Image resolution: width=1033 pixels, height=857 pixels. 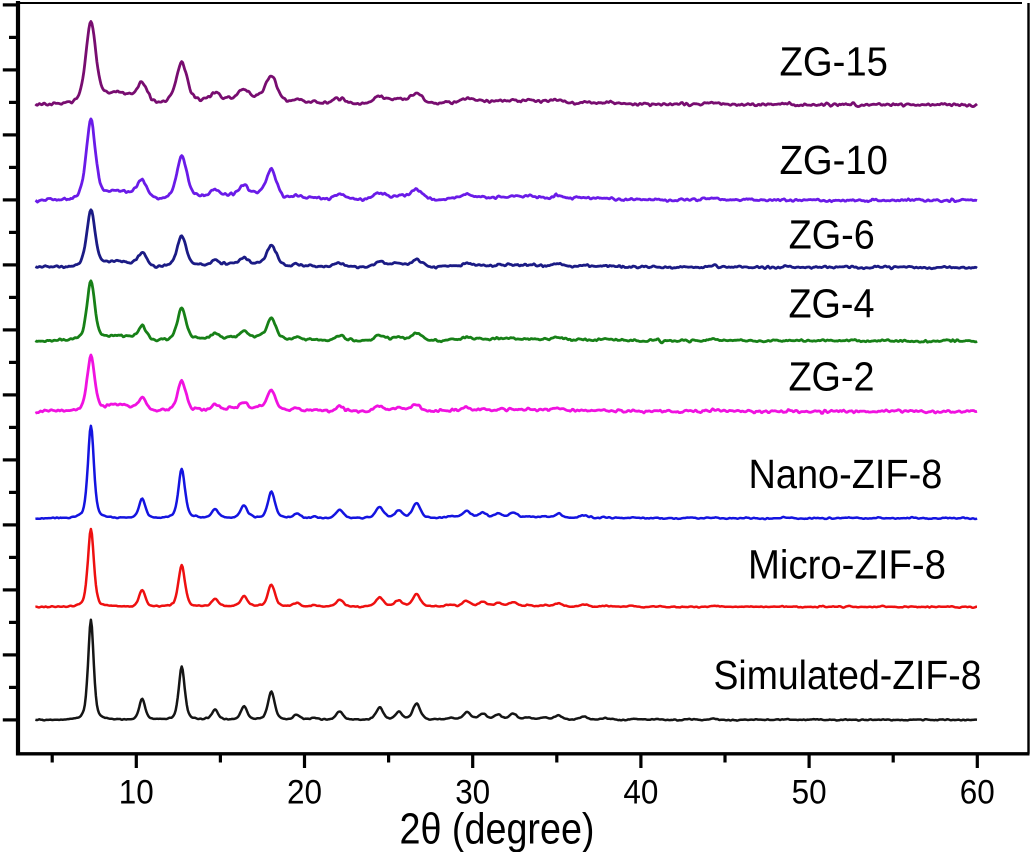 What do you see at coordinates (832, 377) in the screenshot?
I see `svg-text: ZG-2` at bounding box center [832, 377].